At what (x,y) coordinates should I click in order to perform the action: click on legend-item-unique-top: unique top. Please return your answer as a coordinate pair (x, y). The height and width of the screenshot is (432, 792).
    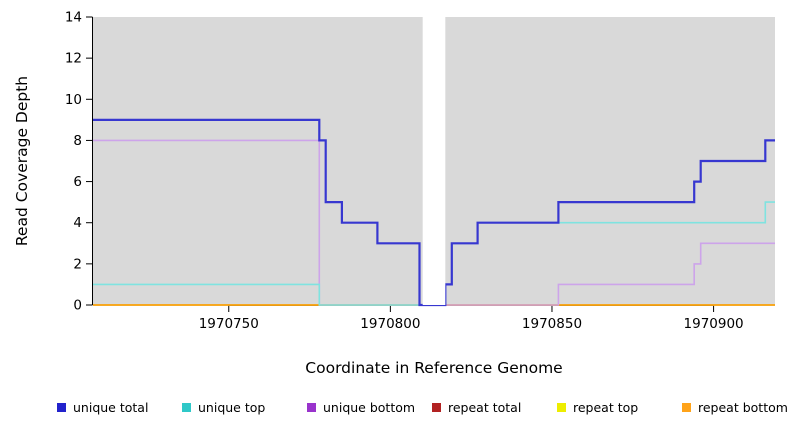
    Looking at the image, I should click on (223, 407).